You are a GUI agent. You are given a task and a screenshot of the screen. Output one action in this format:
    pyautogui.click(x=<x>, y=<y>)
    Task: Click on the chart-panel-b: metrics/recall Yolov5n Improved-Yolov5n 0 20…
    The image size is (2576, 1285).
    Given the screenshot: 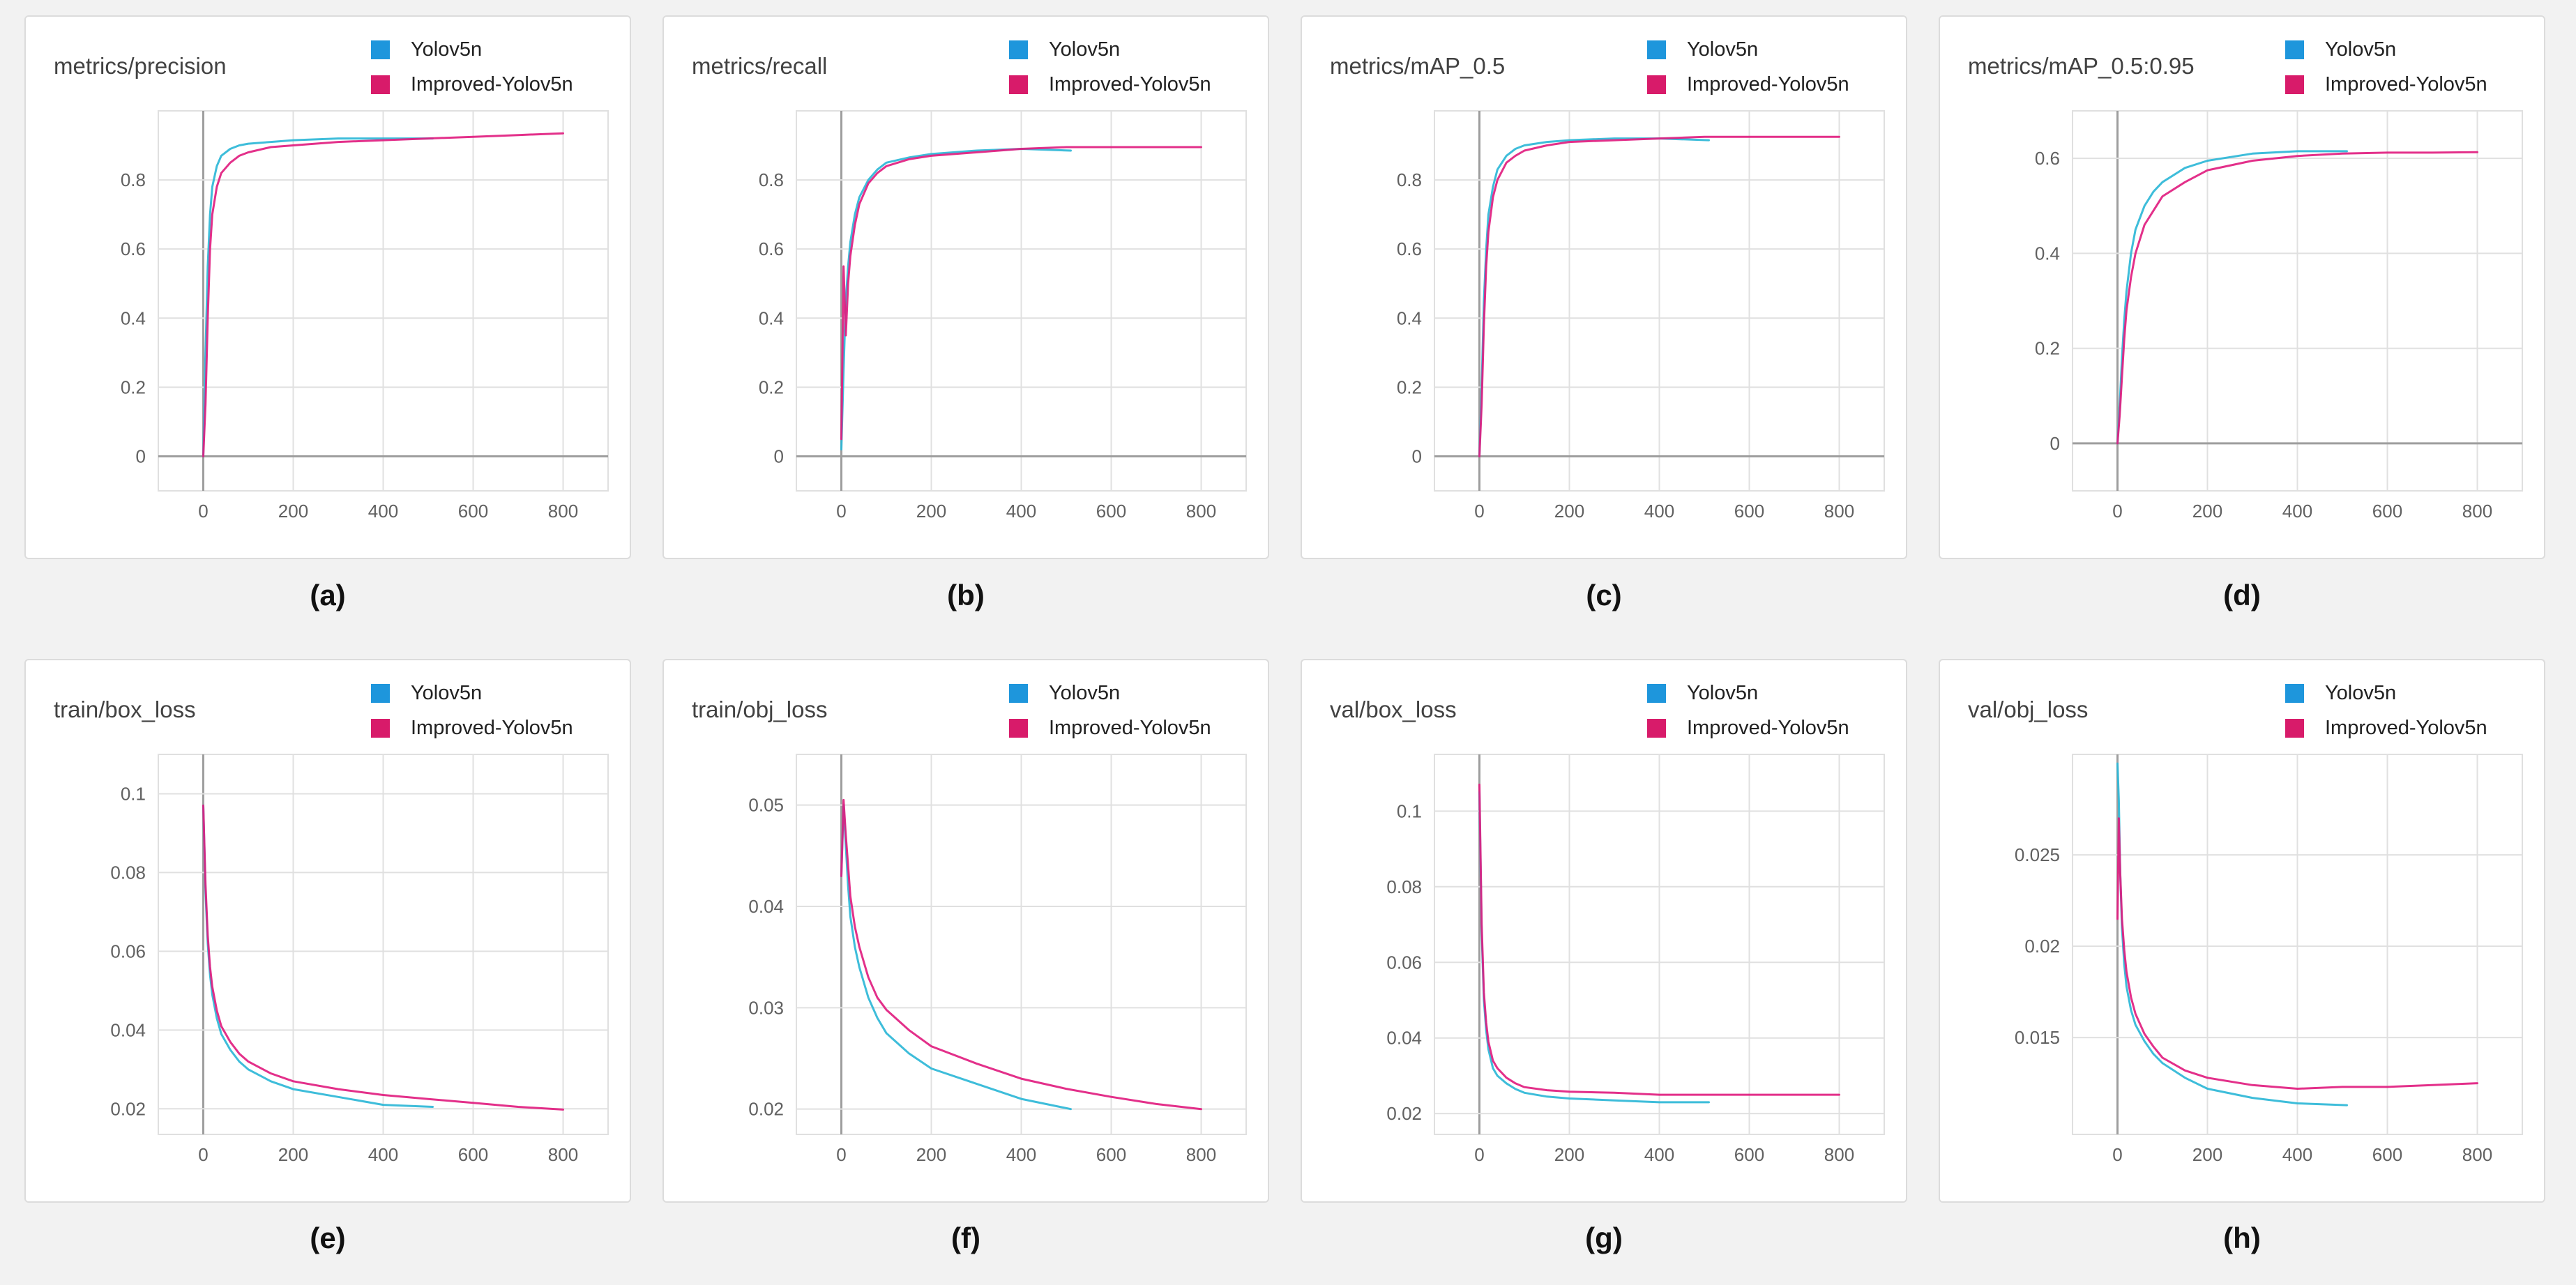 What is the action you would take?
    pyautogui.click(x=965, y=287)
    